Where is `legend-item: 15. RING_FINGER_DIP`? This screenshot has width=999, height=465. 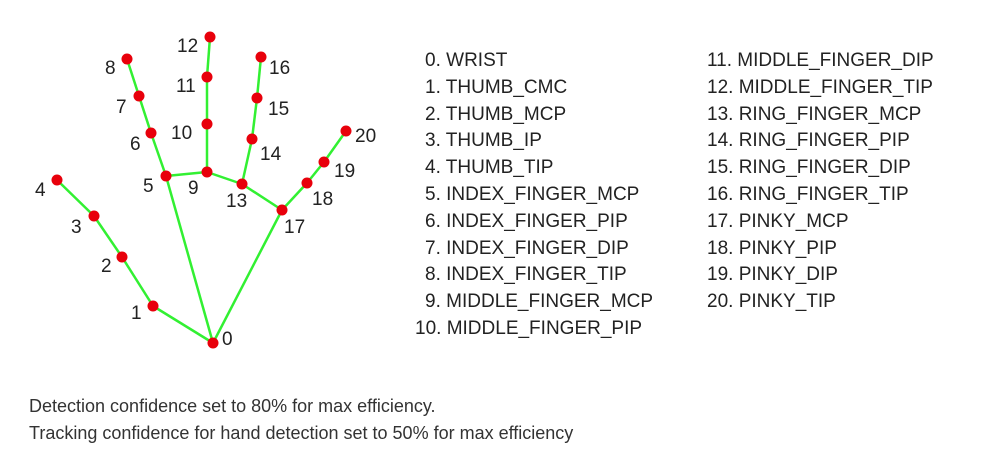
legend-item: 15. RING_FINGER_DIP is located at coordinates (809, 168).